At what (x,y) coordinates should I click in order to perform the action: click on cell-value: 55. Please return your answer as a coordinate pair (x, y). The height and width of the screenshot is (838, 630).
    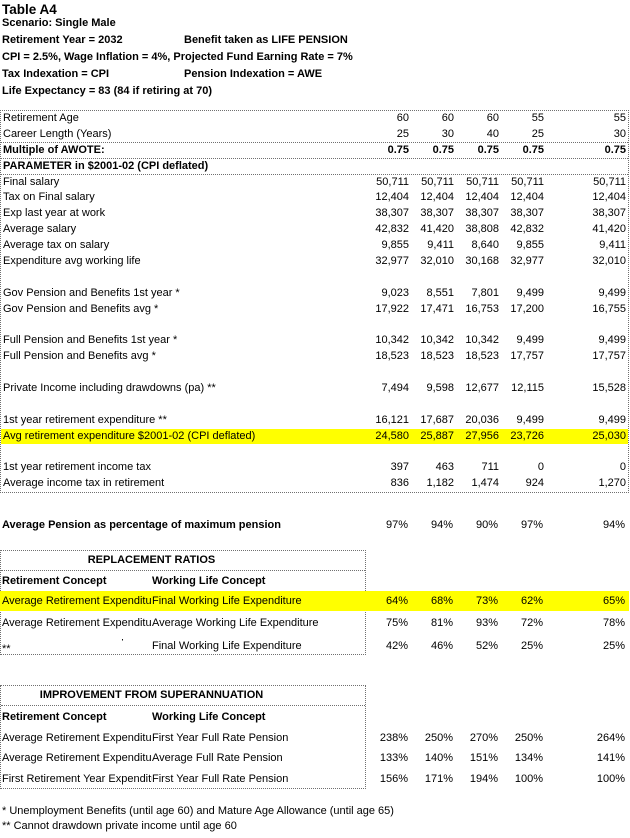
    Looking at the image, I should click on (619, 118).